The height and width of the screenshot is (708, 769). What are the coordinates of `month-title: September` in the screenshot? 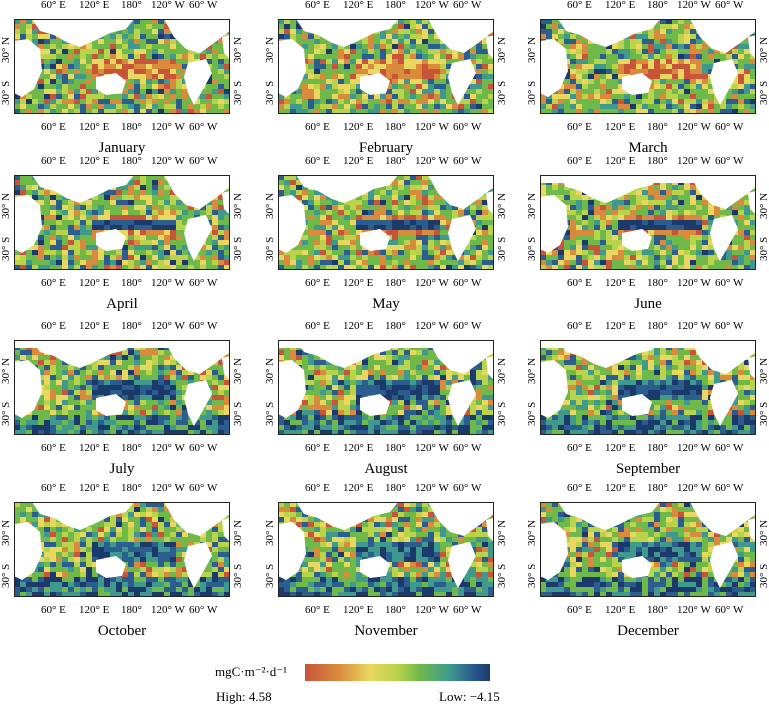 It's located at (648, 469).